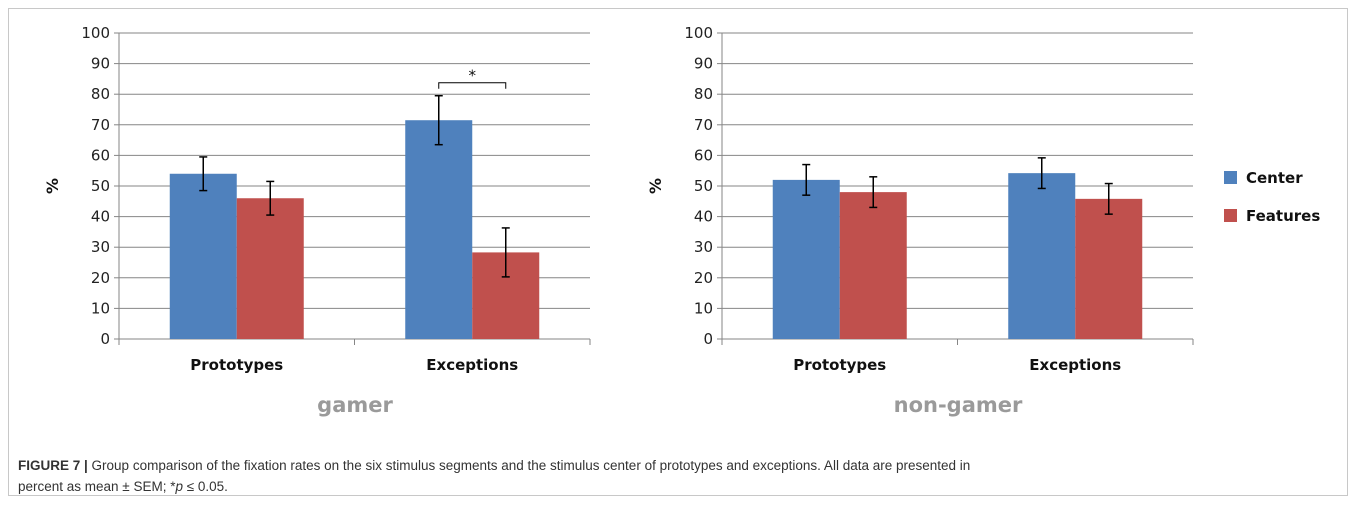 Image resolution: width=1358 pixels, height=507 pixels. What do you see at coordinates (205, 486) in the screenshot?
I see `caption-text-2b: ≤ 0.05.` at bounding box center [205, 486].